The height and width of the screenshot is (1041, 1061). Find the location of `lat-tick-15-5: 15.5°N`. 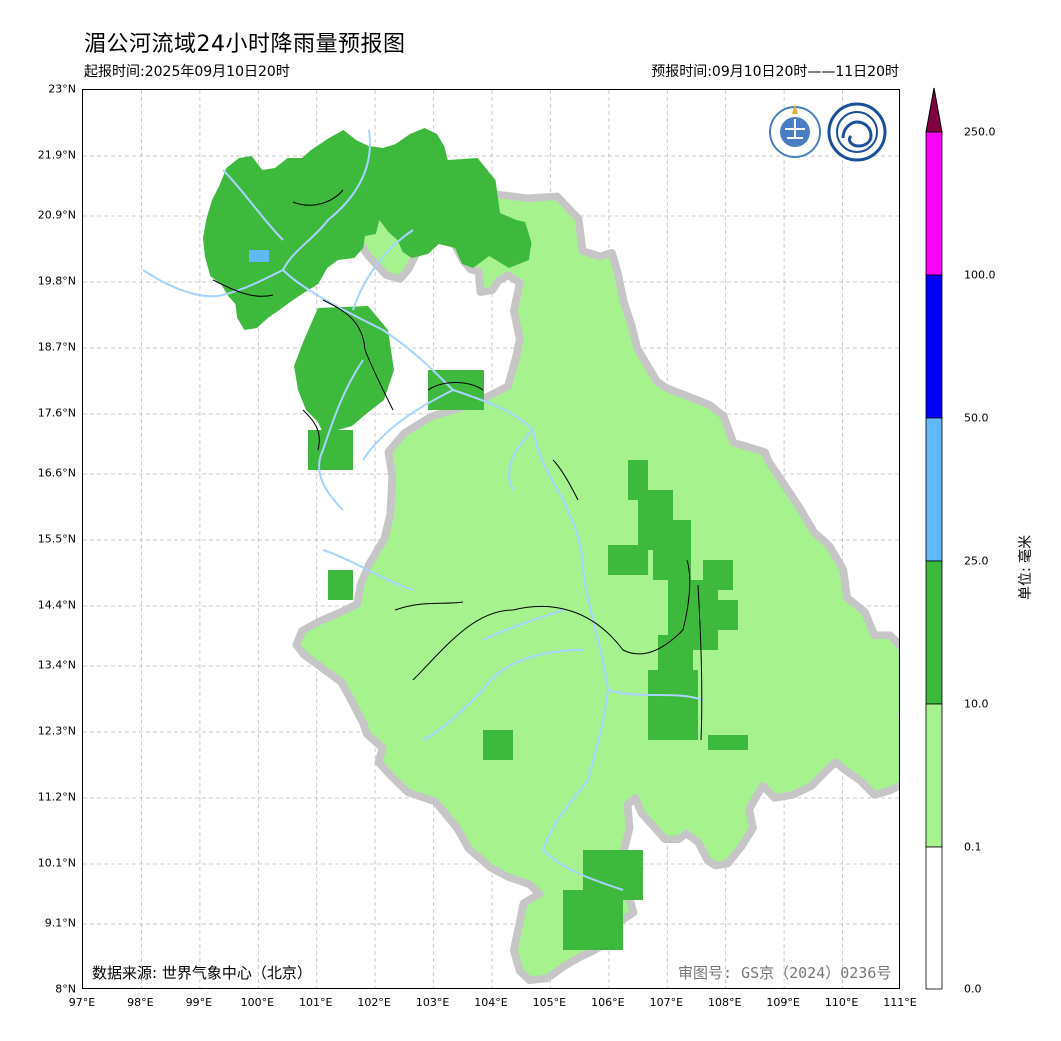

lat-tick-15-5: 15.5°N is located at coordinates (56, 539).